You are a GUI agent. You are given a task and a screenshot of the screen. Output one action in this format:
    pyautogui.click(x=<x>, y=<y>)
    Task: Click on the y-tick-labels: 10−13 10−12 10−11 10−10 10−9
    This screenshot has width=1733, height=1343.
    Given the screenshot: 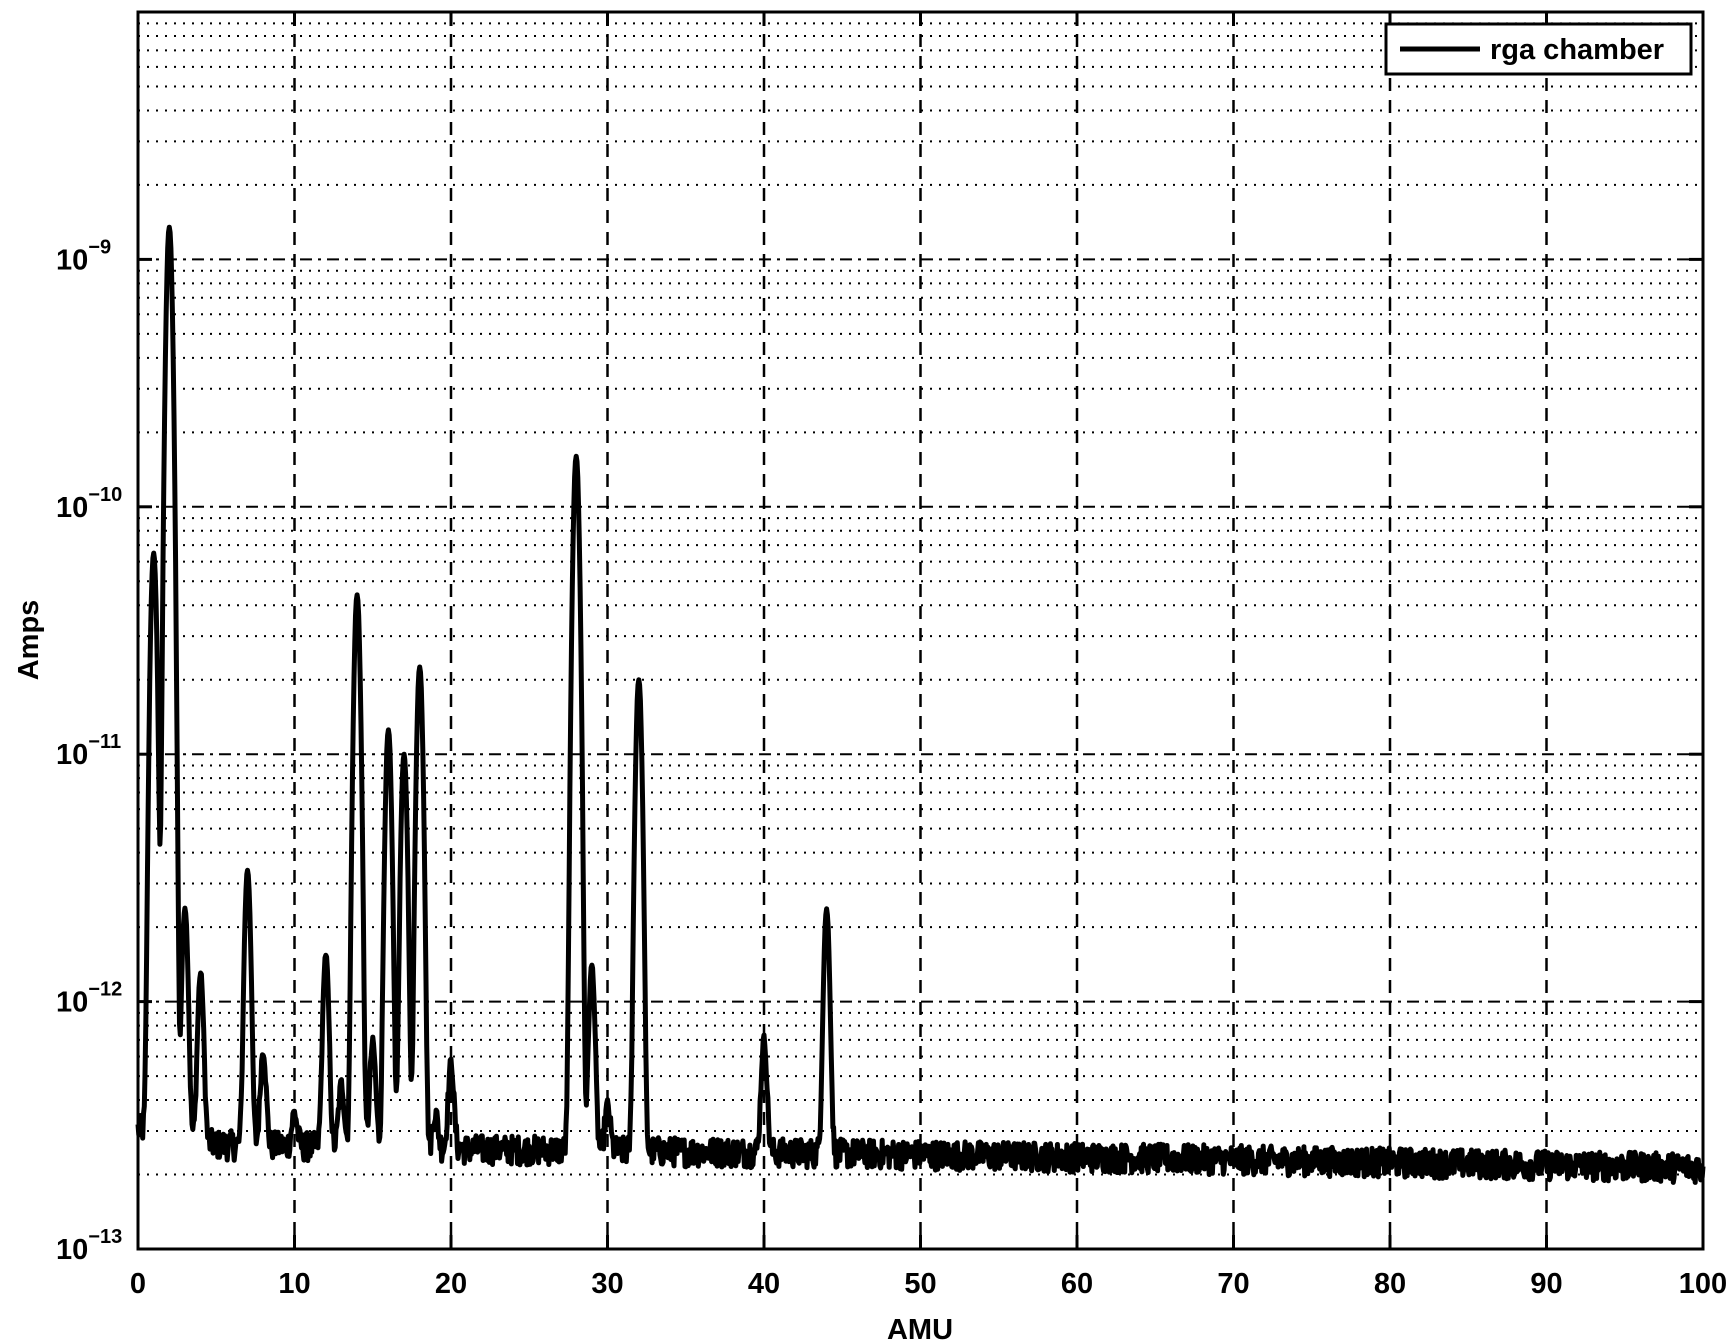 What is the action you would take?
    pyautogui.click(x=89, y=751)
    